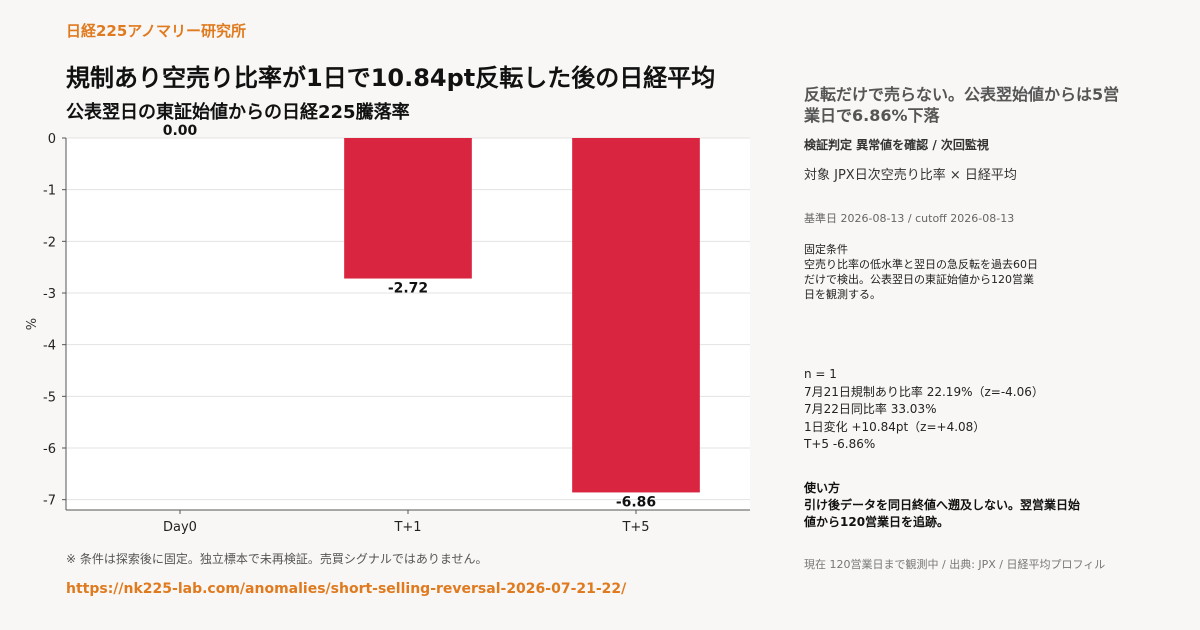 This screenshot has width=1200, height=630. Describe the element at coordinates (52, 139) in the screenshot. I see `y-tick-label: 0` at that location.